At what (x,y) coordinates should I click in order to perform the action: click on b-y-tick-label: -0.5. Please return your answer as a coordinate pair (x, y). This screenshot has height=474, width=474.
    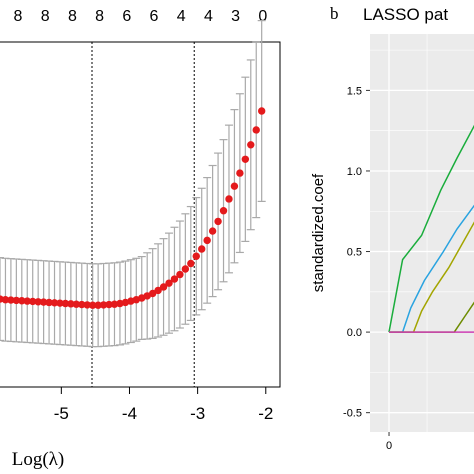
    Looking at the image, I should click on (352, 414).